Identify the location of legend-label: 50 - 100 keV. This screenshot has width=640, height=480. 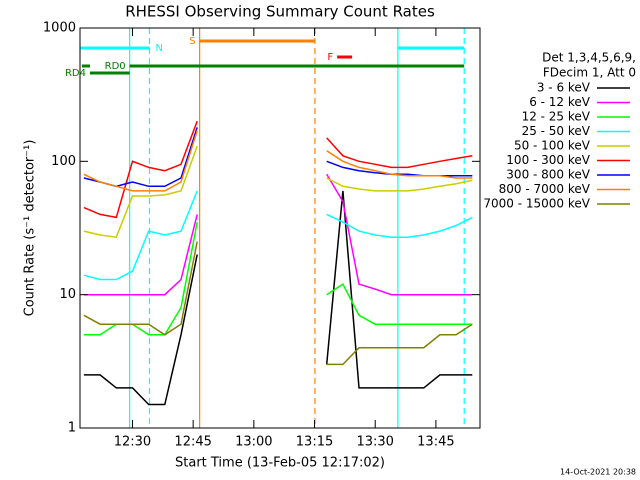
(552, 146).